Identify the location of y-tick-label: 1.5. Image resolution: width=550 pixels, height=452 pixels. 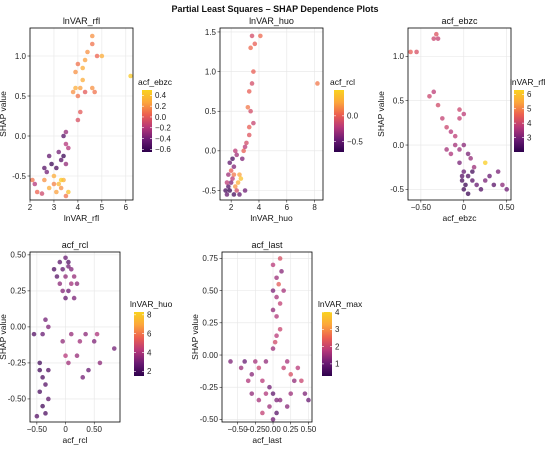
(211, 32).